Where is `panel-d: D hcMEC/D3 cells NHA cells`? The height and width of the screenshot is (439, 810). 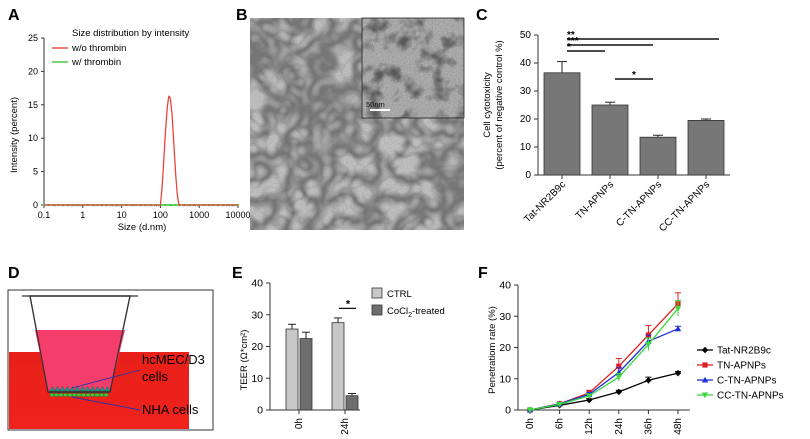 panel-d: D hcMEC/D3 cells NHA cells is located at coordinates (110, 348).